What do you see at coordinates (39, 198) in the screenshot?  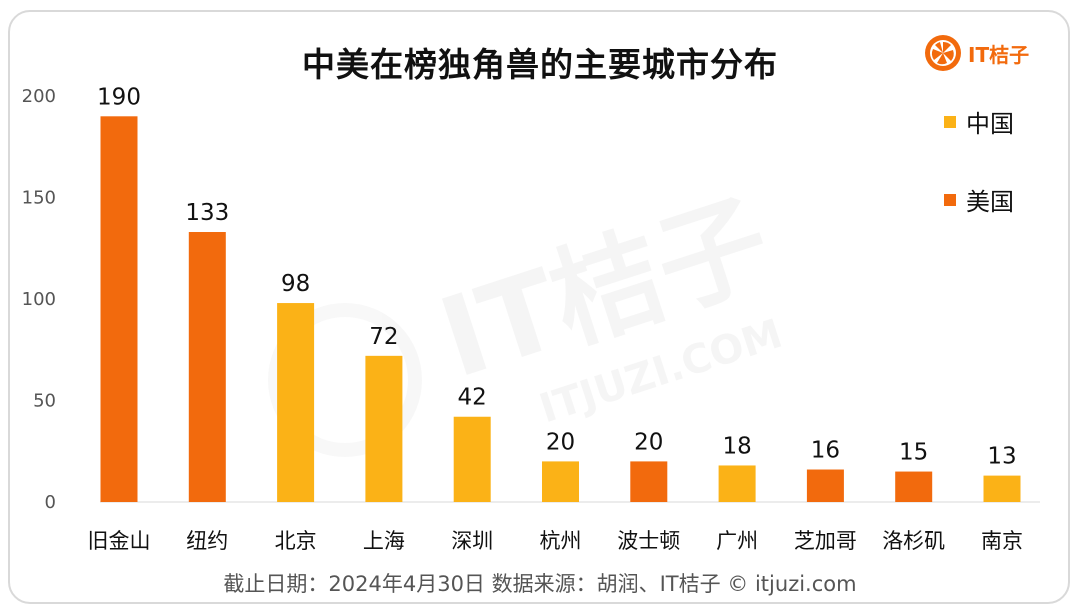 I see `y-tick-label: 150` at bounding box center [39, 198].